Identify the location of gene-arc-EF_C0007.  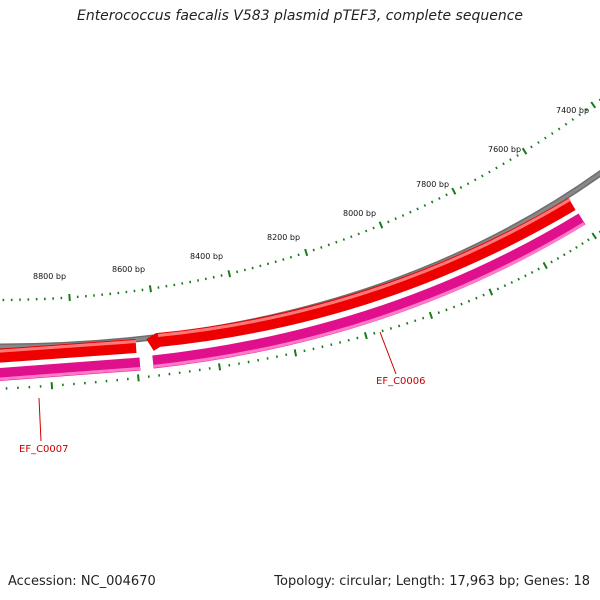
(70, 369).